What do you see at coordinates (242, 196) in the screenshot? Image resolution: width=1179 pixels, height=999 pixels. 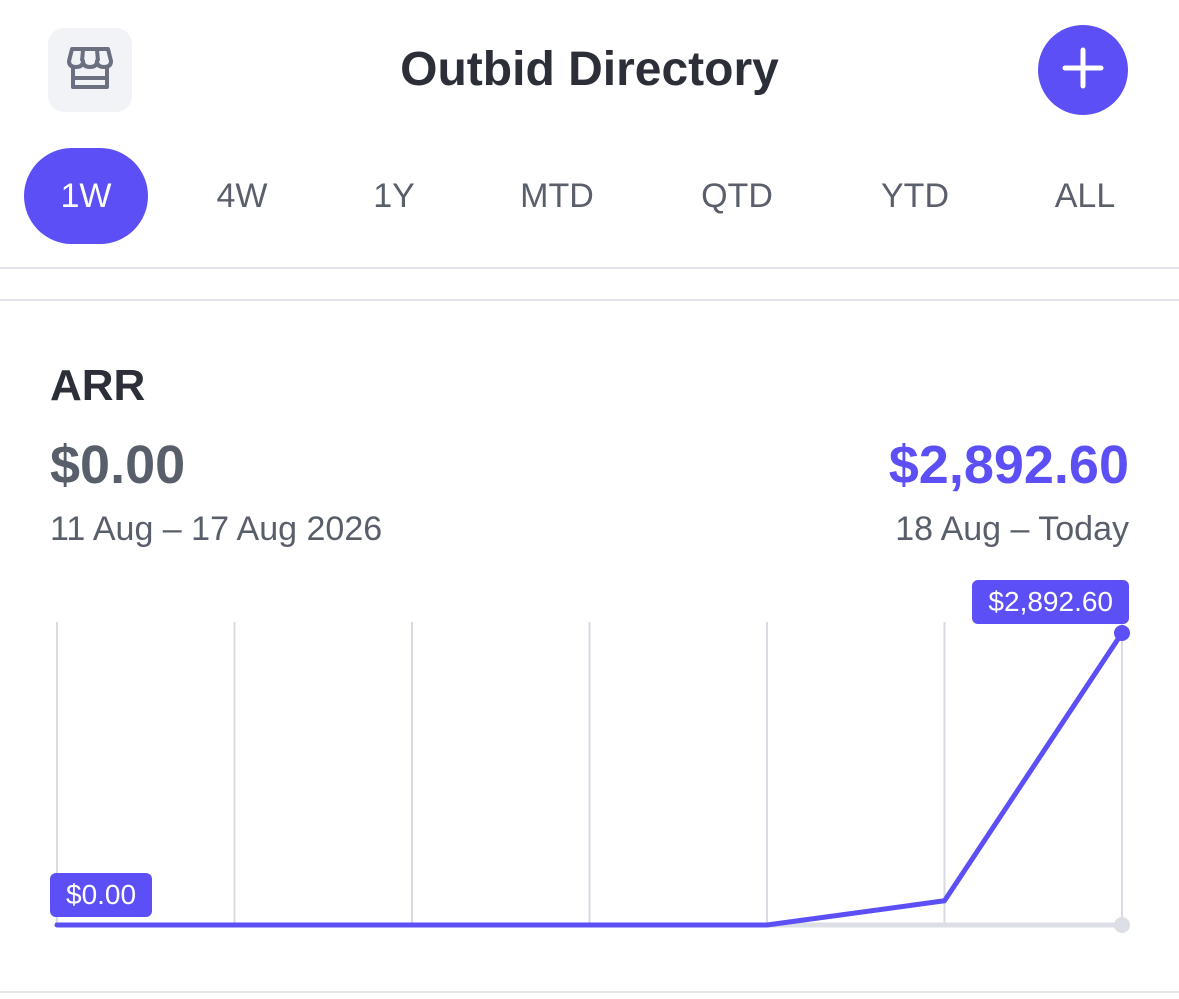 I see `tab-4w: 4W` at bounding box center [242, 196].